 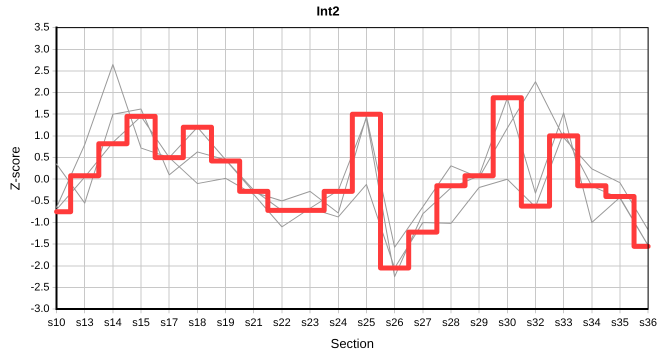 What do you see at coordinates (42, 114) in the screenshot?
I see `y-tick-label: 1.5` at bounding box center [42, 114].